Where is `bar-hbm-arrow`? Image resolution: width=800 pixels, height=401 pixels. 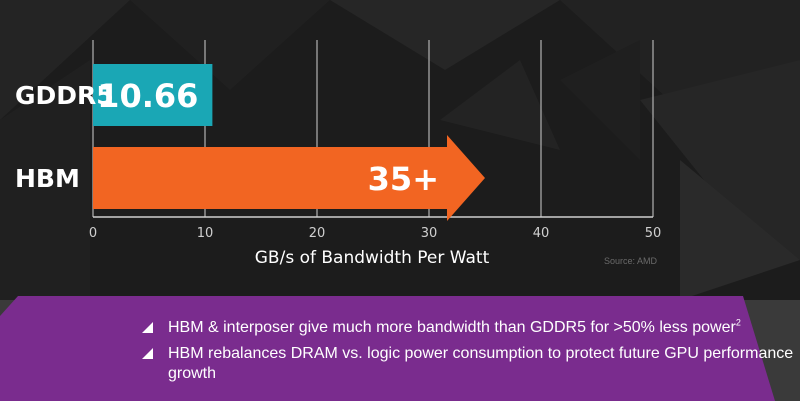
bar-hbm-arrow is located at coordinates (289, 178).